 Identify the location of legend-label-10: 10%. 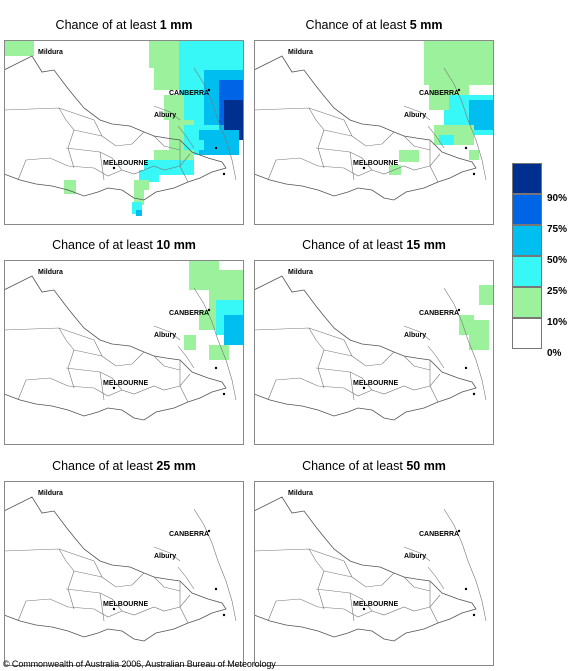
(557, 322).